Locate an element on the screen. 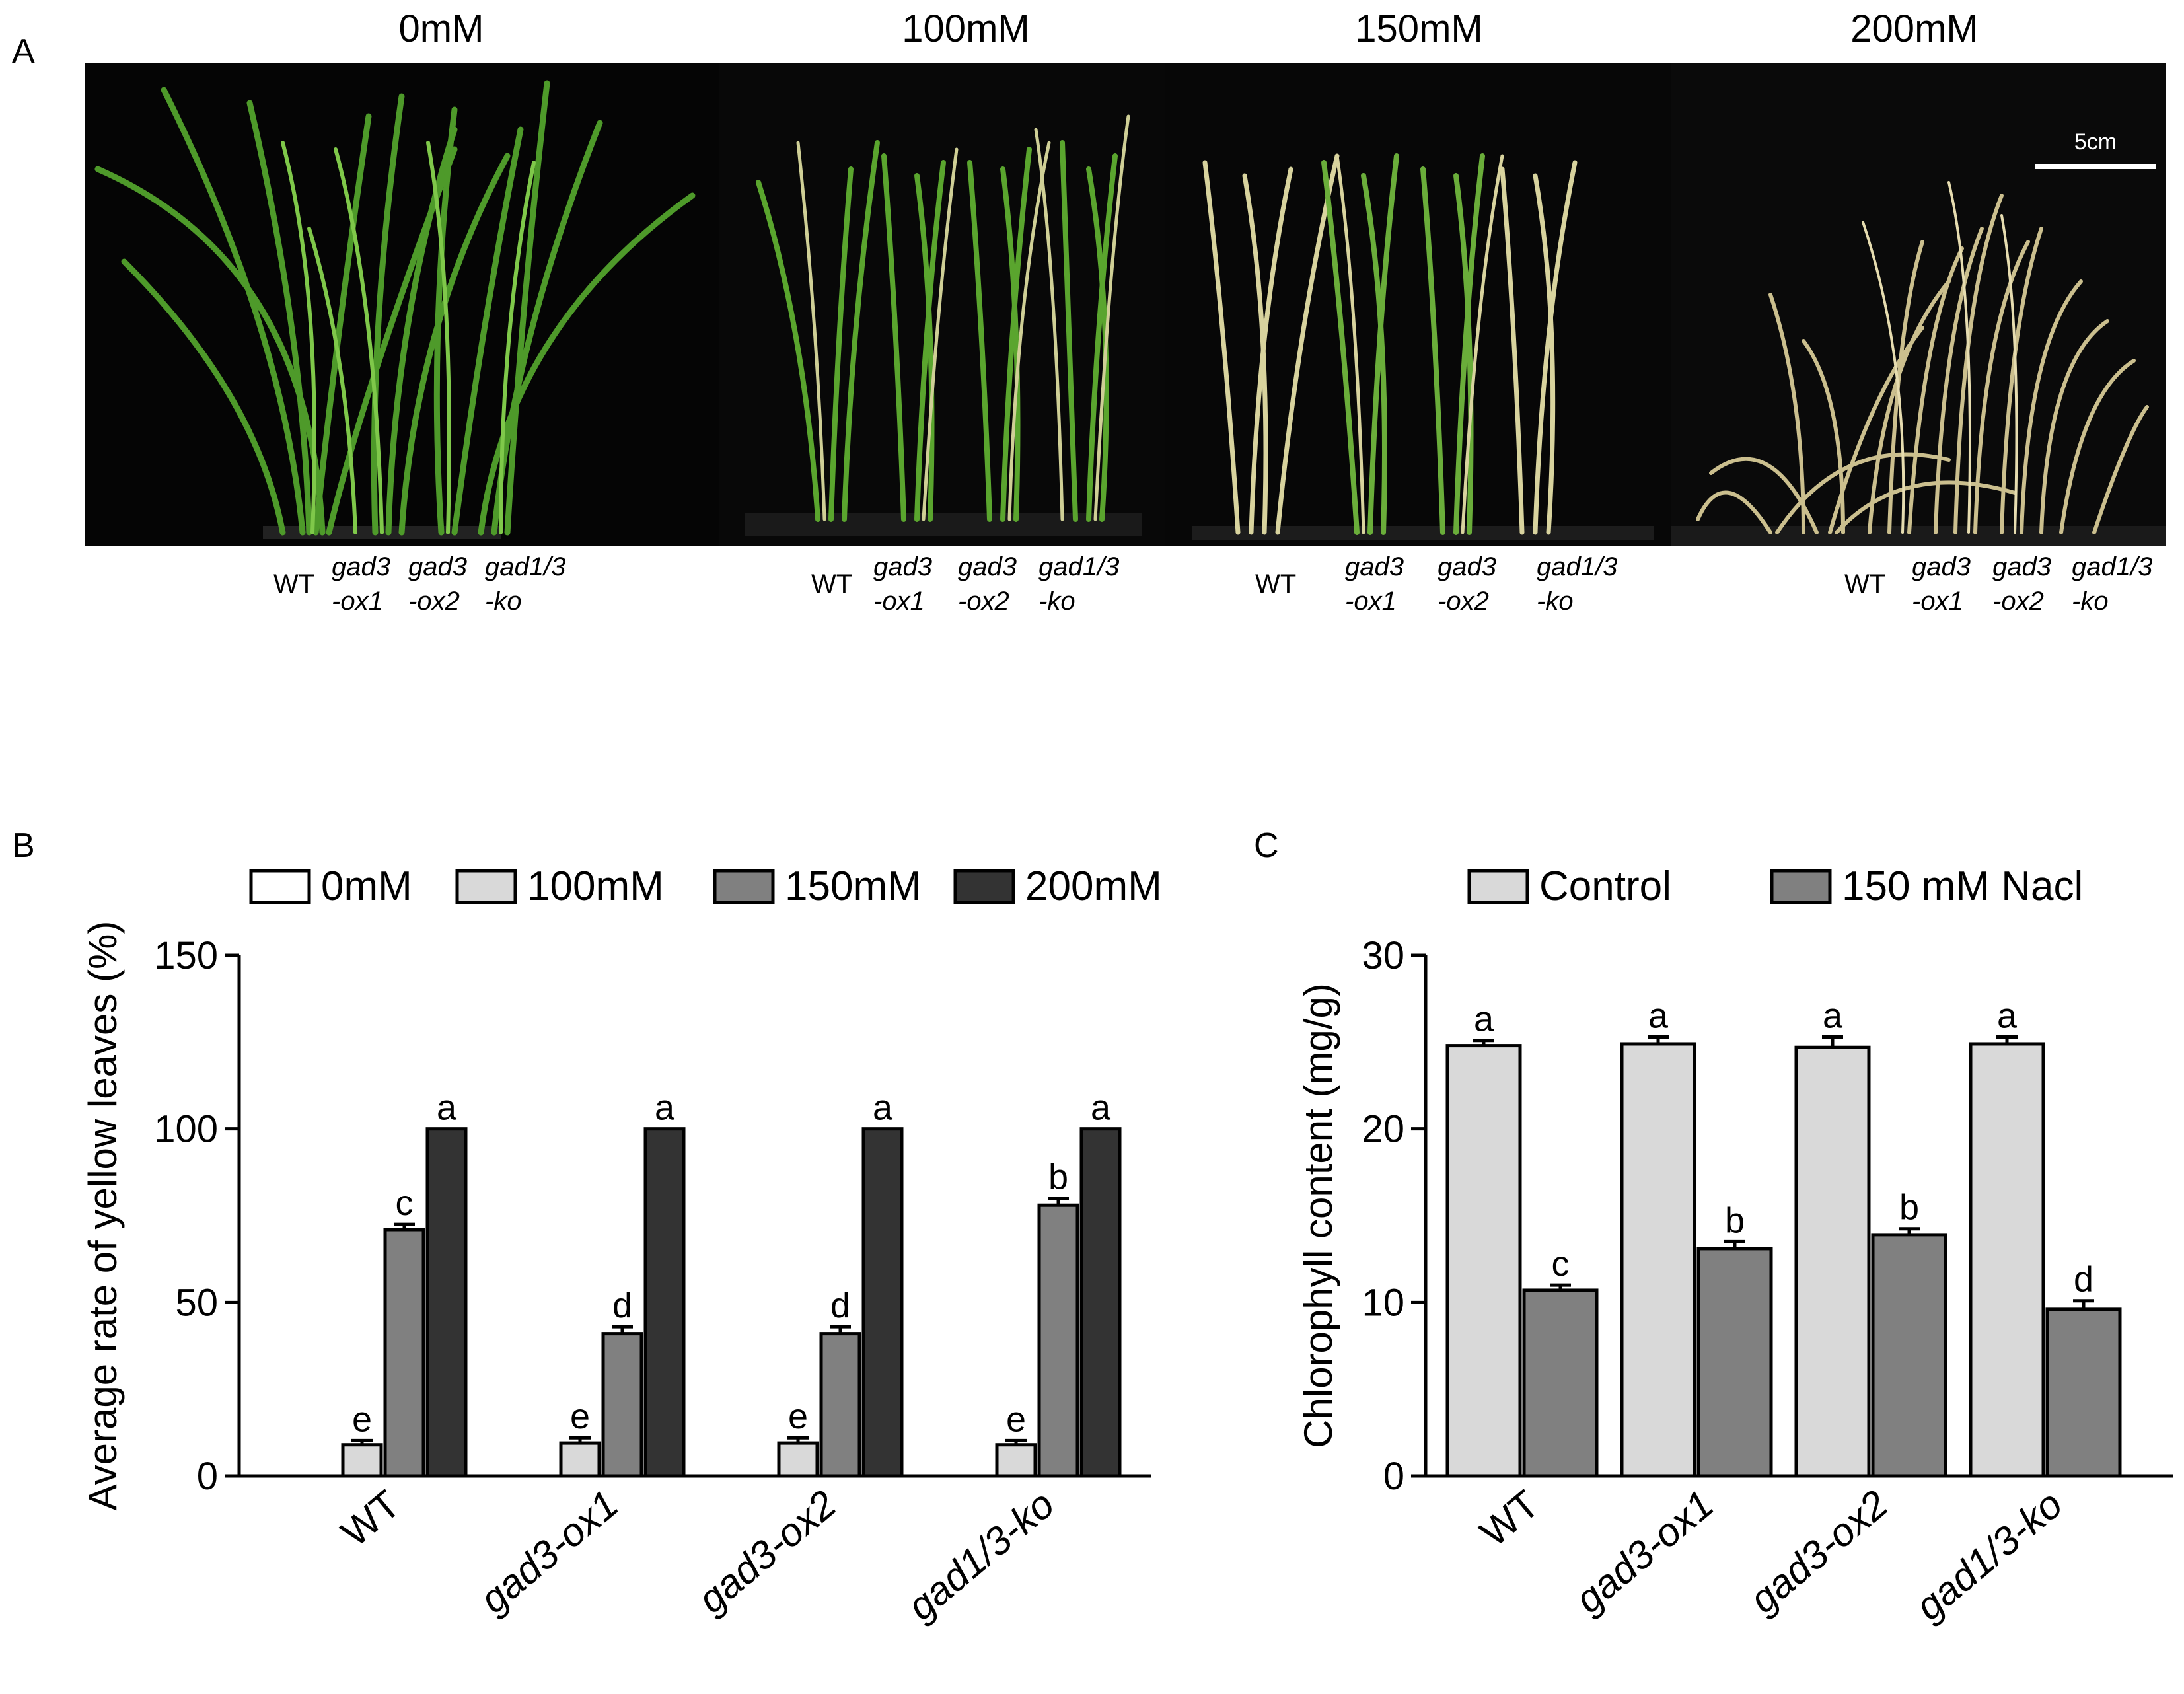 This screenshot has width=2184, height=1694. significance-letter-200mM-gad3-ox1: a is located at coordinates (665, 1108).